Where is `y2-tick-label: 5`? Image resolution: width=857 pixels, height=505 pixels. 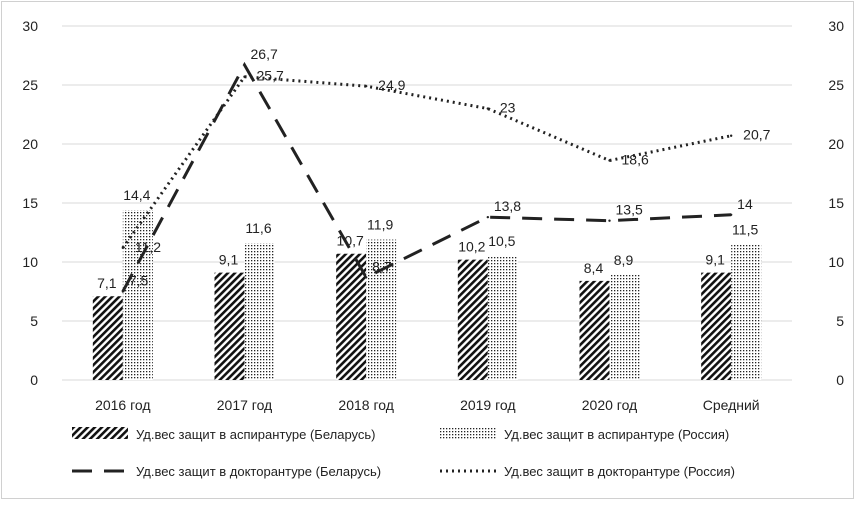 y2-tick-label: 5 is located at coordinates (840, 321).